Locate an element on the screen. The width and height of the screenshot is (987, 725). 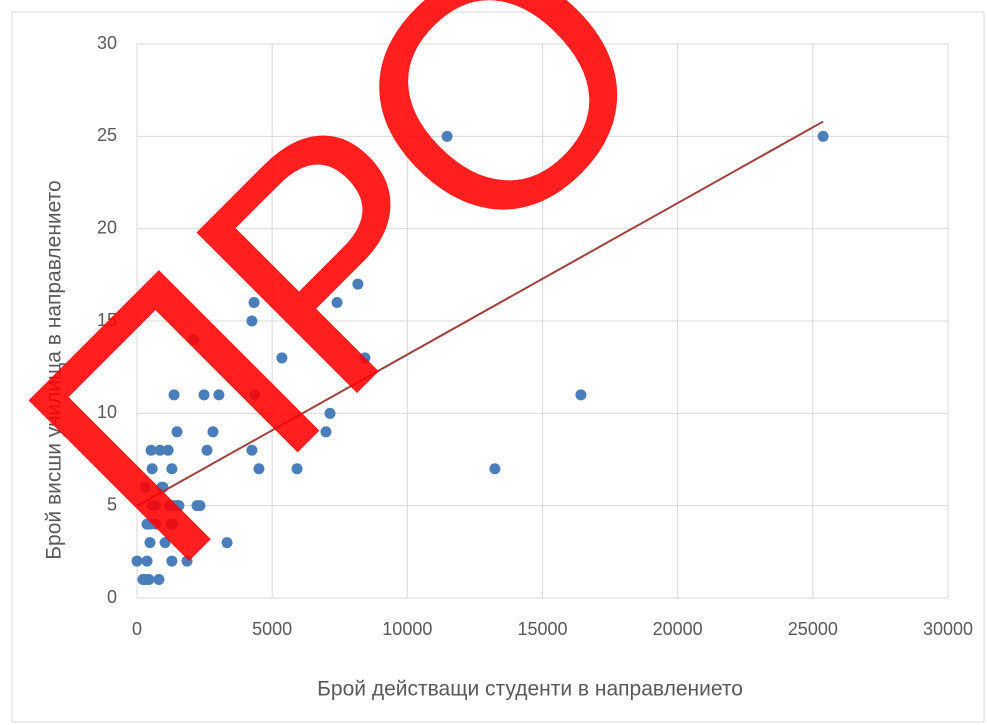
y-tick-label: 10 is located at coordinates (107, 412).